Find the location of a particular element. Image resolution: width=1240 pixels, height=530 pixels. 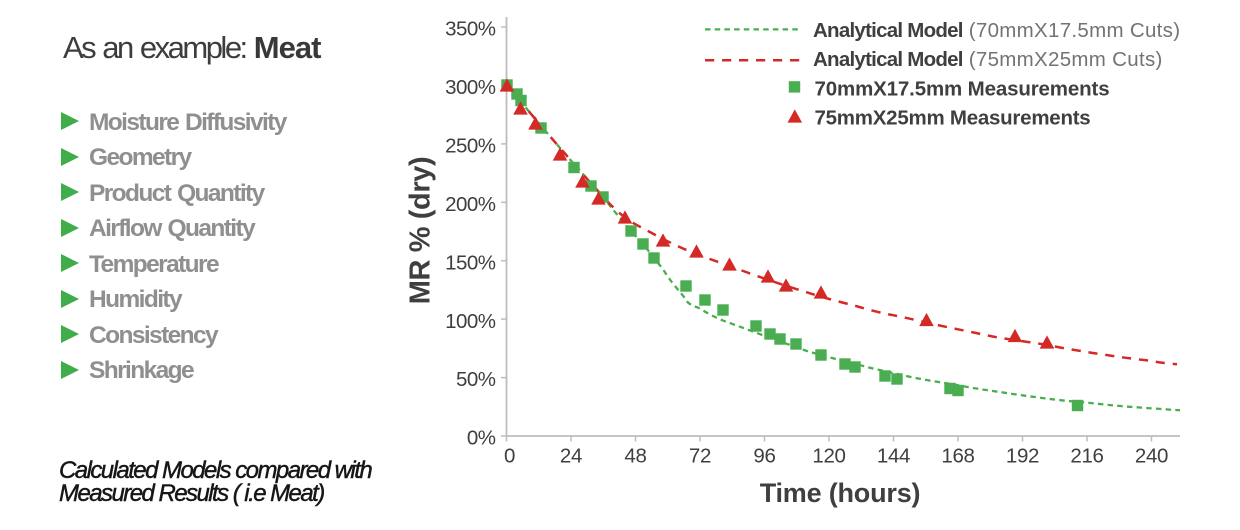

svg-text: 250% is located at coordinates (470, 146).